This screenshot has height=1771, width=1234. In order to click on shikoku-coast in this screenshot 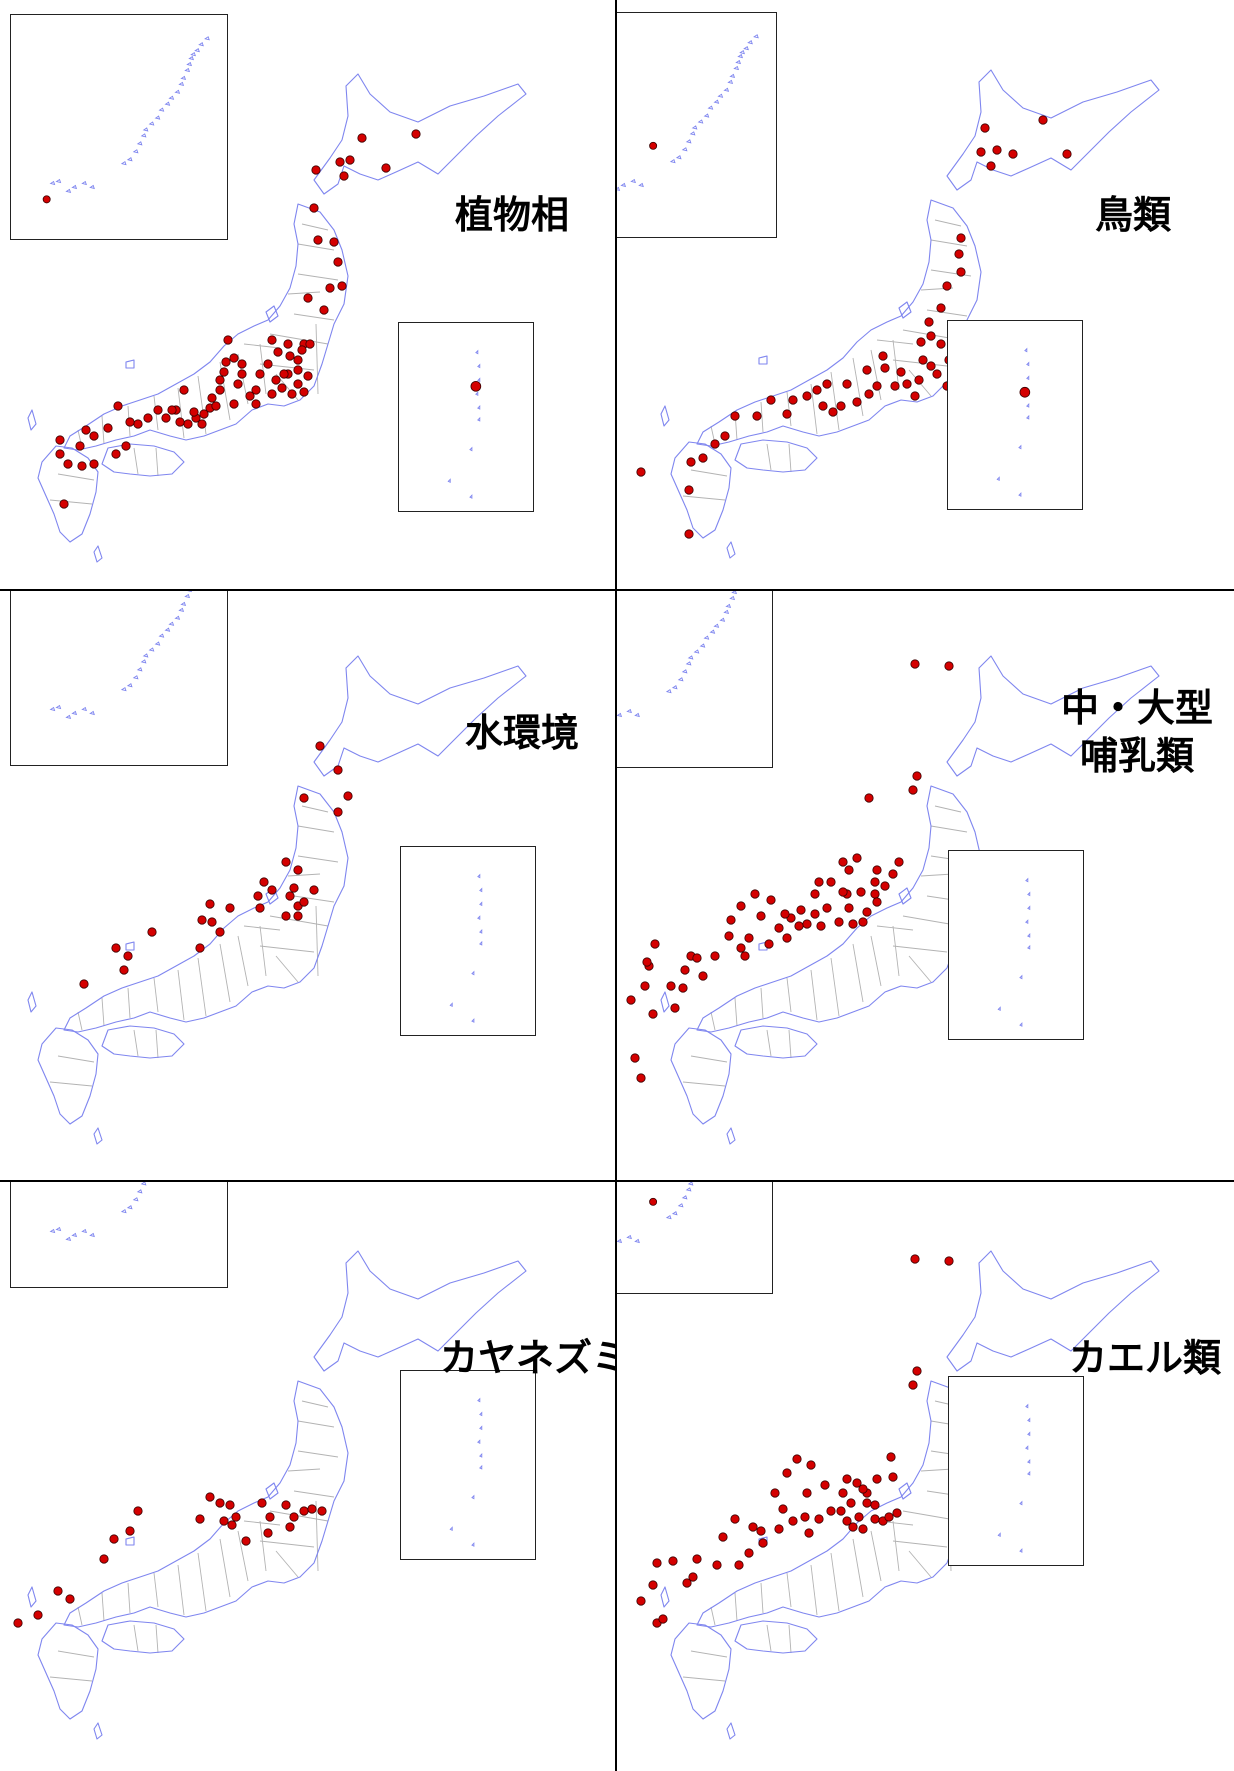, I will do `click(143, 1637)`.